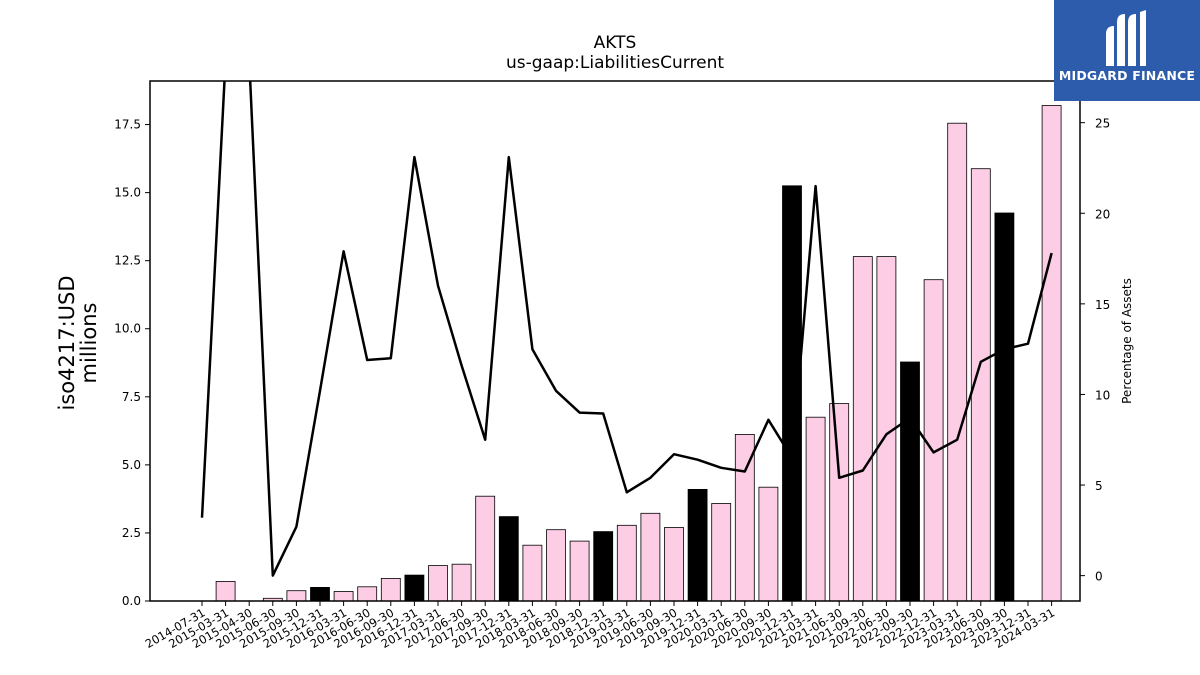 The image size is (1200, 675). What do you see at coordinates (615, 63) in the screenshot?
I see `chart-subtitle: us-gaap:LiabilitiesCurrent` at bounding box center [615, 63].